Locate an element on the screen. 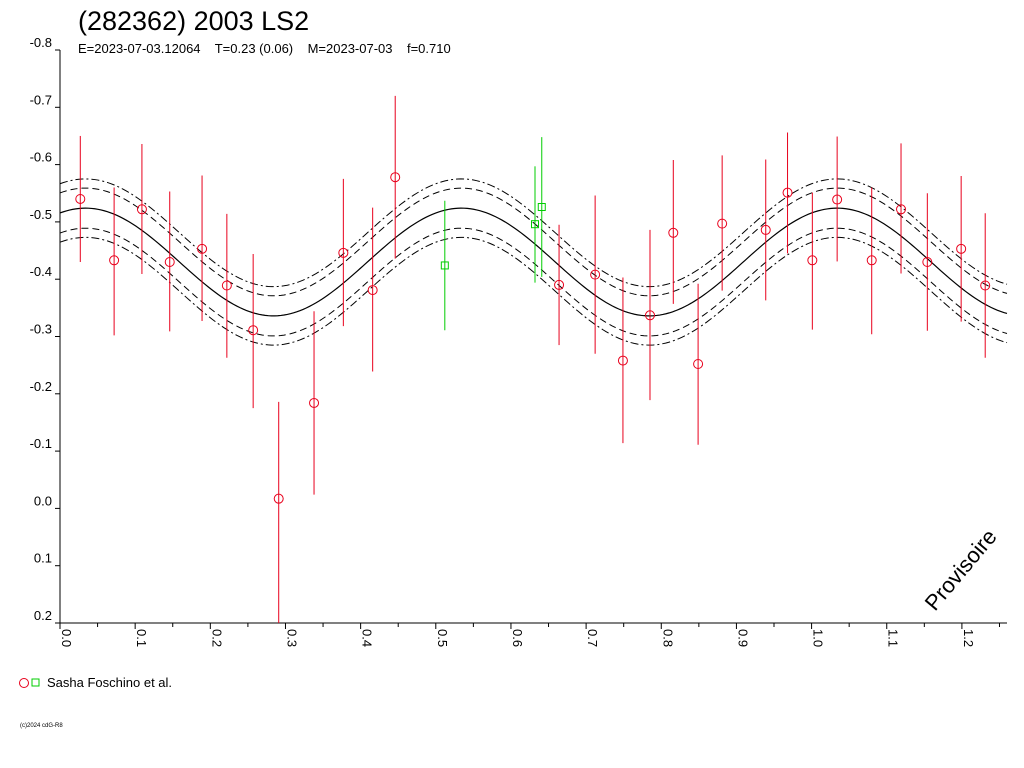  x-tick-label: 0.5 is located at coordinates (442, 638).